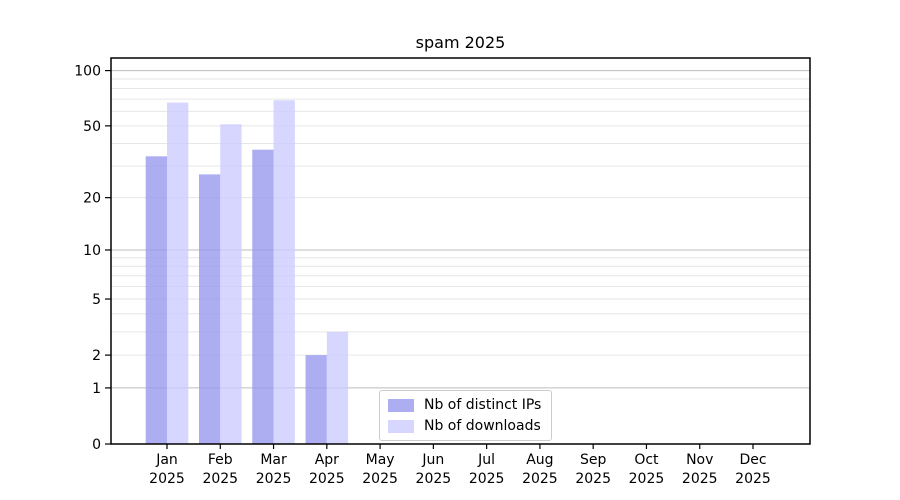 The image size is (900, 500). I want to click on y-tick-label: 1, so click(96, 389).